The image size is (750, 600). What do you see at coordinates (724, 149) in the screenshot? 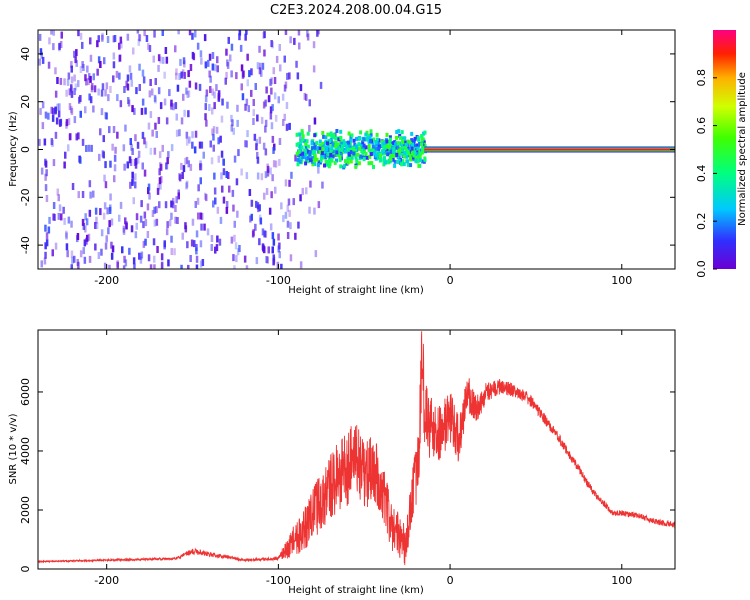
I see `colorbar-gradient` at bounding box center [724, 149].